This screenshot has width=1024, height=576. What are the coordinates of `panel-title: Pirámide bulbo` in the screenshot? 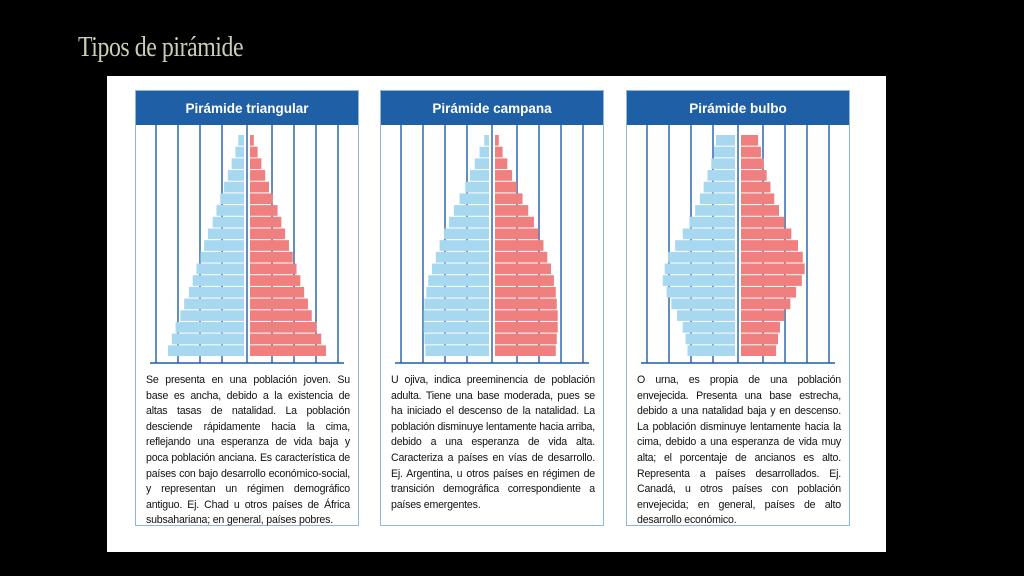 It's located at (738, 108).